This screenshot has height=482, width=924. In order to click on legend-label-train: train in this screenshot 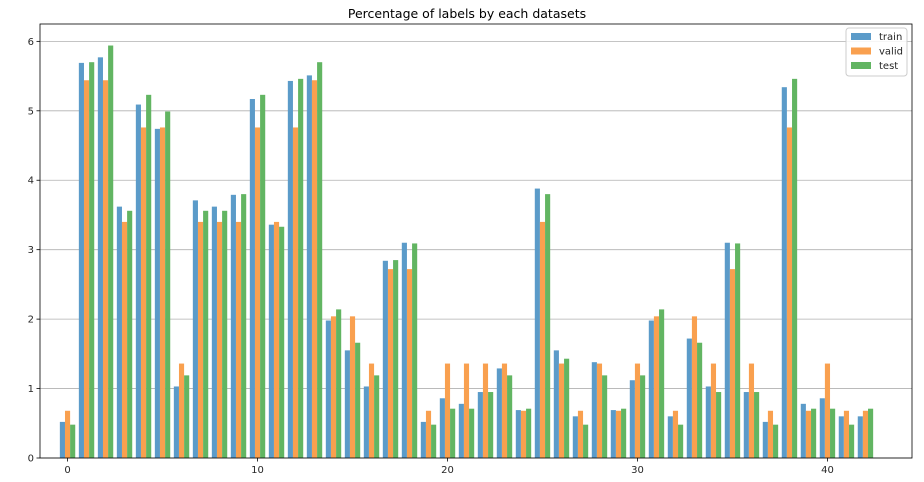, I will do `click(890, 37)`.